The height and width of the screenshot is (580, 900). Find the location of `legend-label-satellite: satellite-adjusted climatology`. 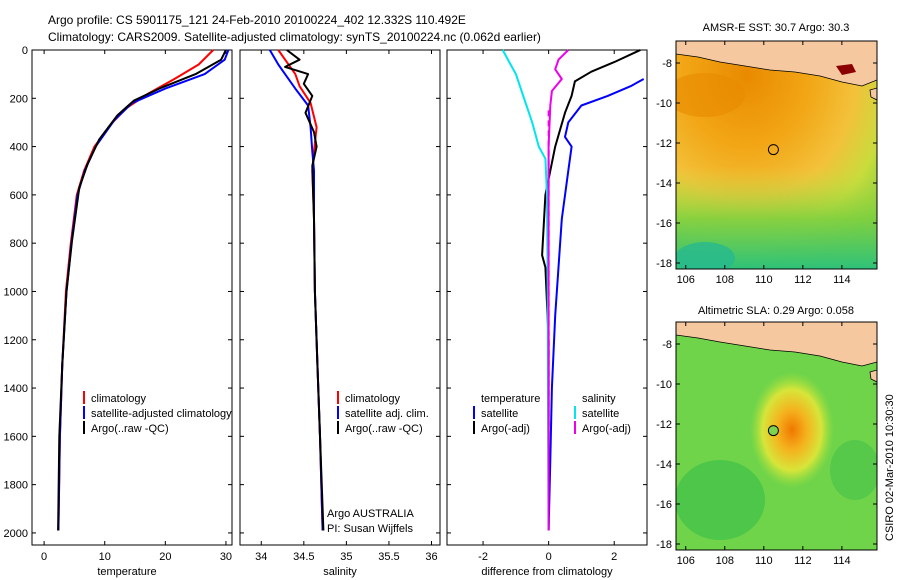

legend-label-satellite: satellite-adjusted climatology is located at coordinates (161, 414).